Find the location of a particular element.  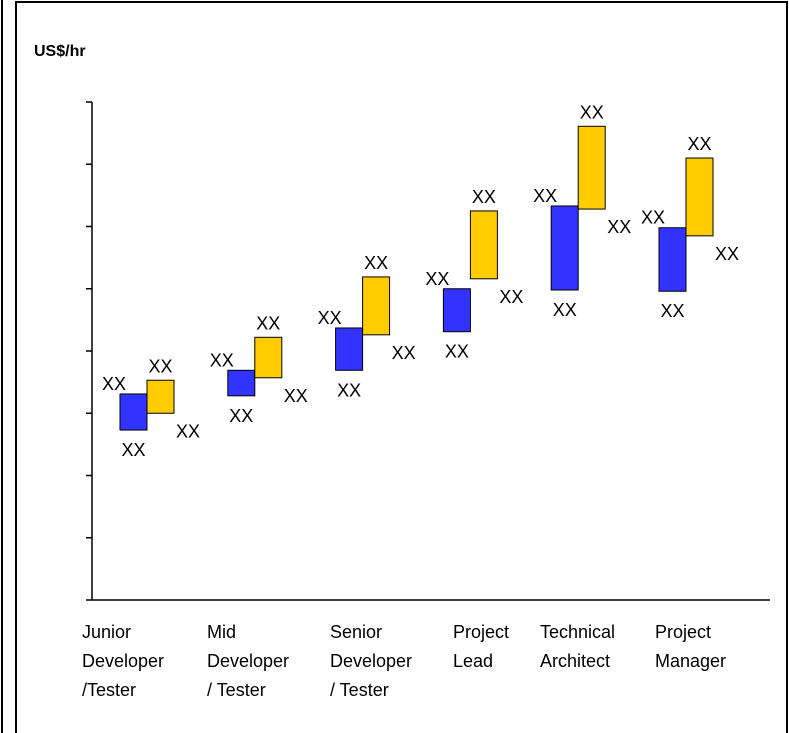

x-tick-label: /Tester is located at coordinates (109, 690).